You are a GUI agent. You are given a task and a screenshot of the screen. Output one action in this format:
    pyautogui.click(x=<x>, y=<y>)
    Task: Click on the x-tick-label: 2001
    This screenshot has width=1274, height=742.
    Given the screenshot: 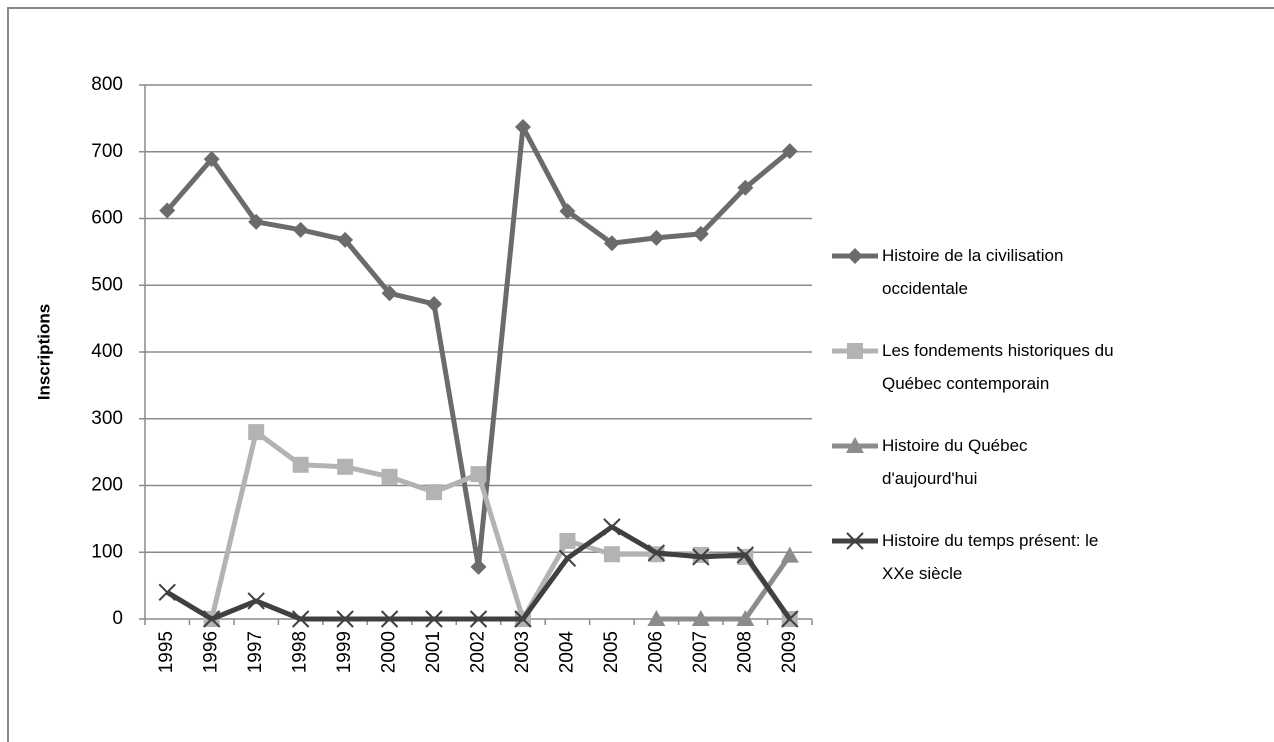 What is the action you would take?
    pyautogui.click(x=433, y=652)
    